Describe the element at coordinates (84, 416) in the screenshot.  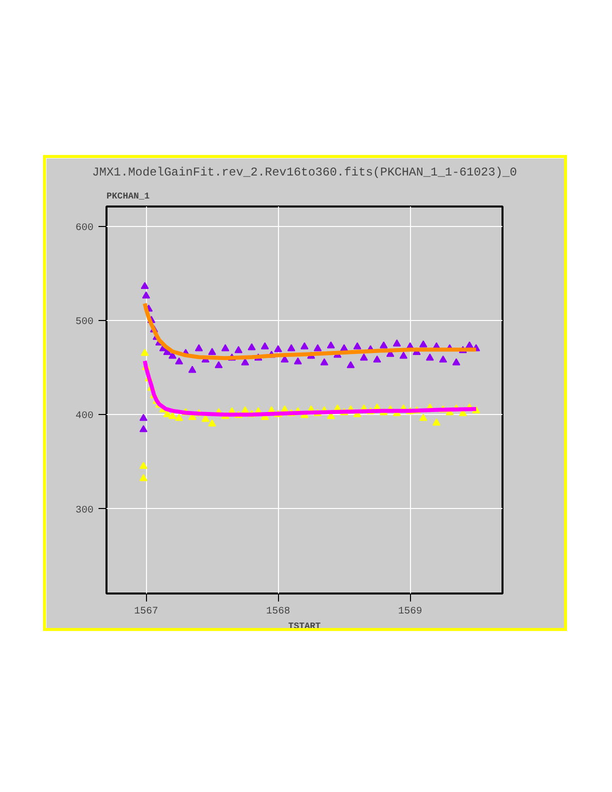
I see `y-tick-label: 400` at that location.